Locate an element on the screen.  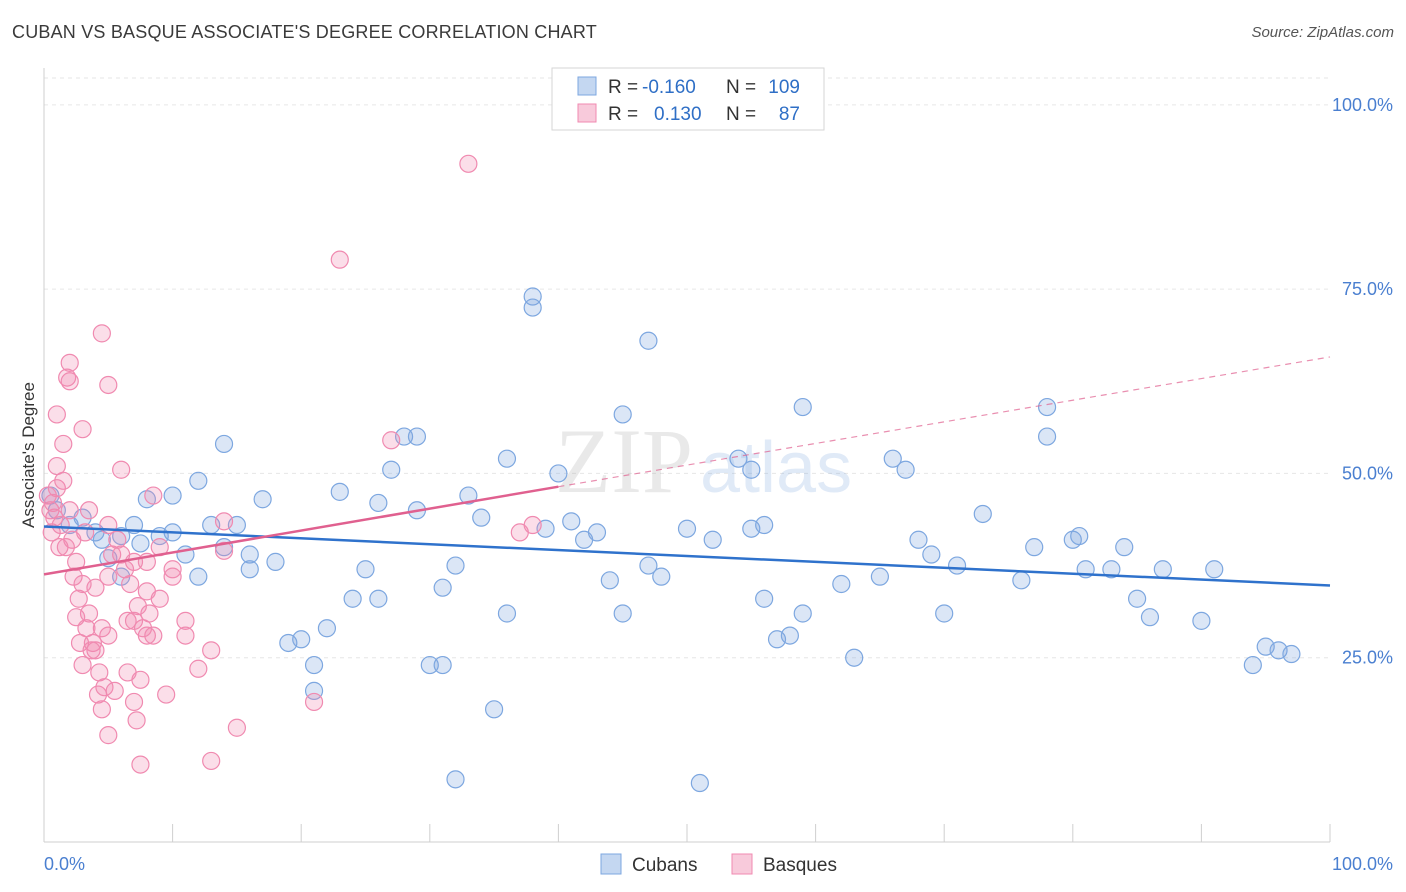
stats-n-label-basques: N = is located at coordinates (741, 114).